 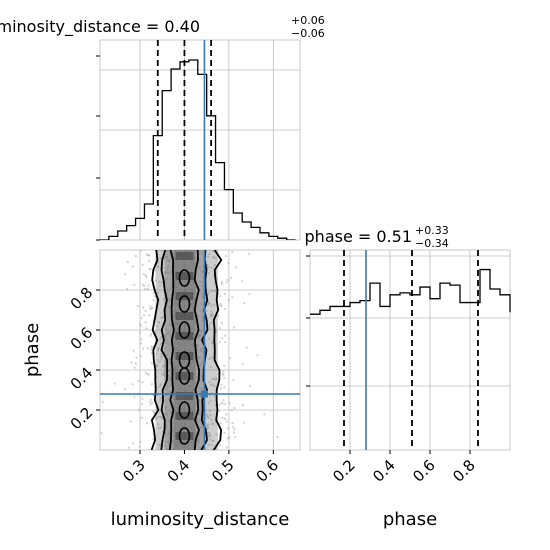 I want to click on xlabel-phase: phase, so click(x=410, y=519).